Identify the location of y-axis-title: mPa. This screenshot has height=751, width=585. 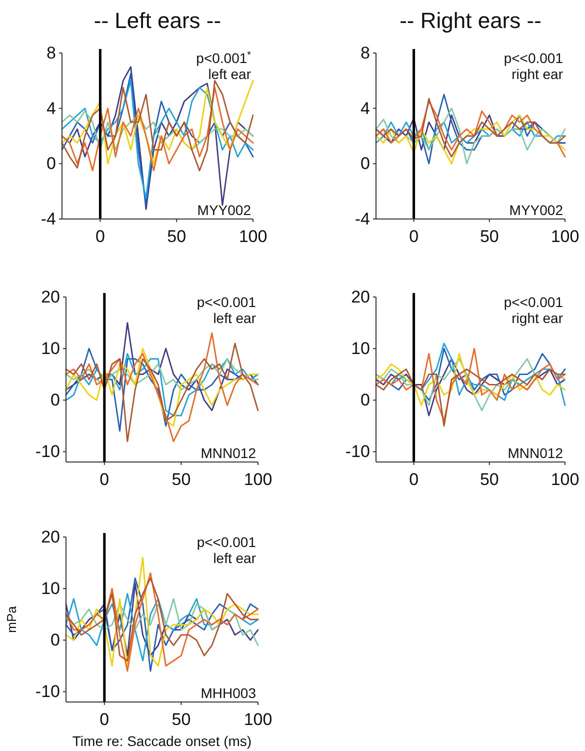
(11, 619).